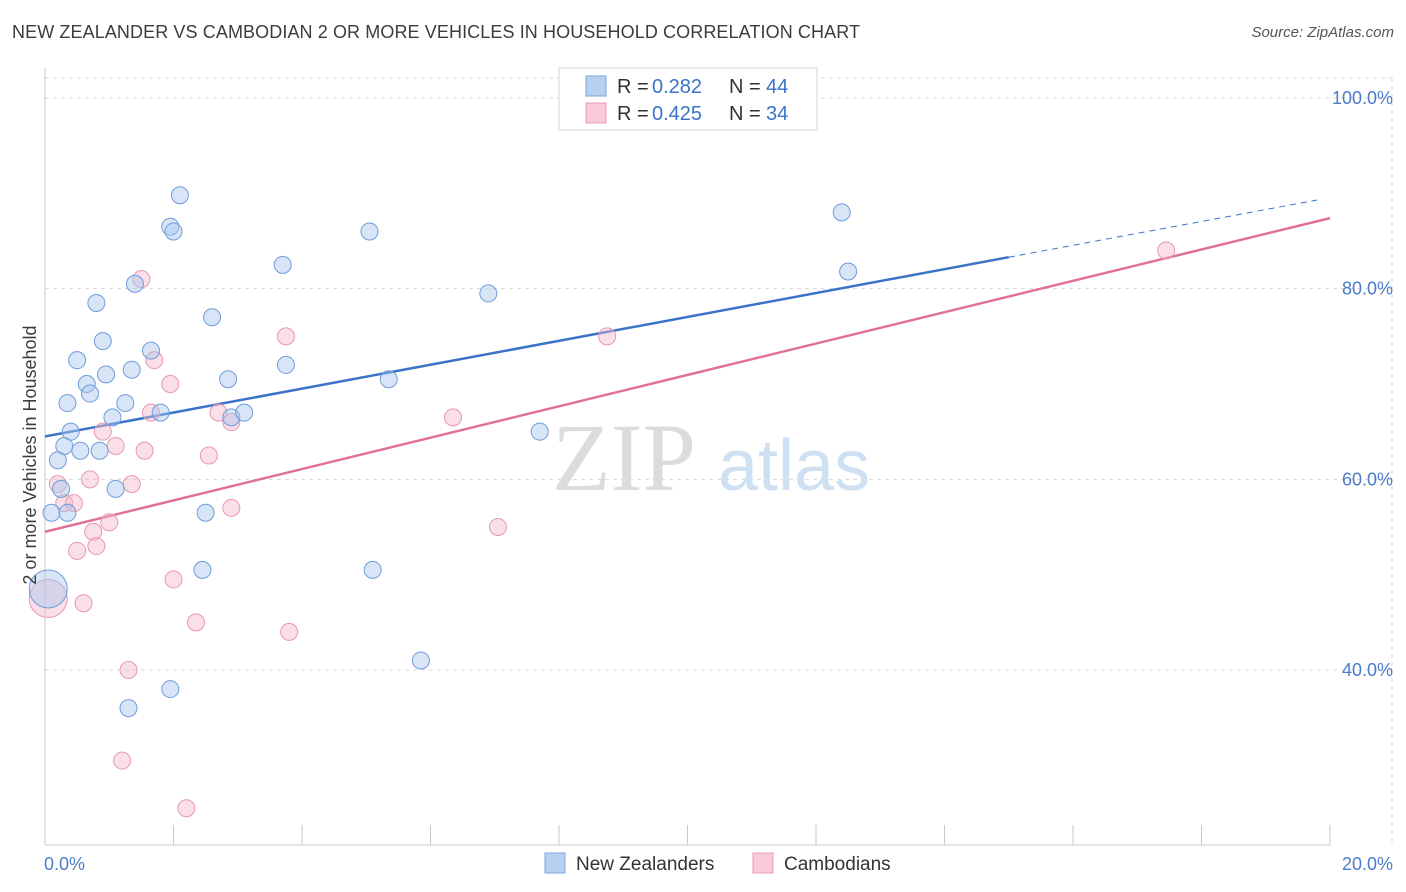 Image resolution: width=1406 pixels, height=892 pixels. I want to click on legend-r-label-2: R =, so click(633, 114).